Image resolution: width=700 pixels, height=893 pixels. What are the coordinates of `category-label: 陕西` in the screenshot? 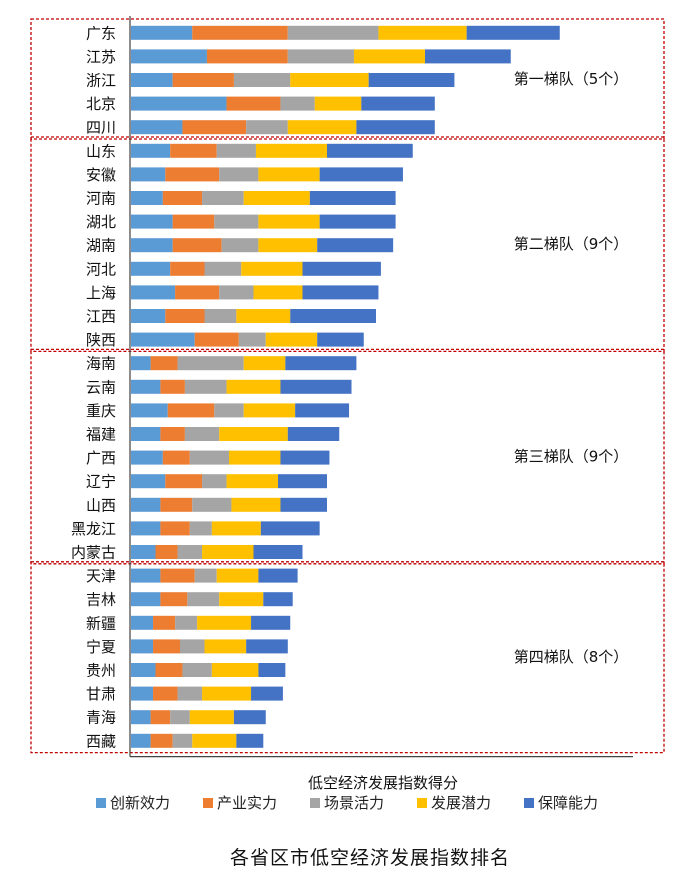 It's located at (101, 340).